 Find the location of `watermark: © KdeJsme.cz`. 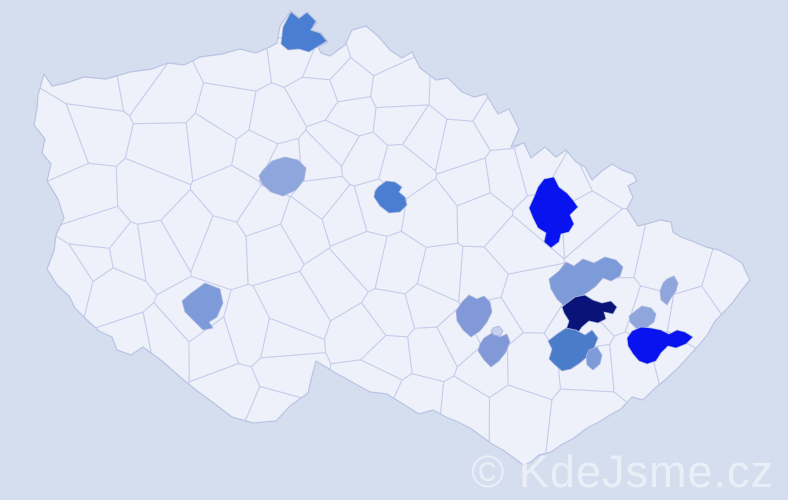

watermark: © KdeJsme.cz is located at coordinates (622, 471).